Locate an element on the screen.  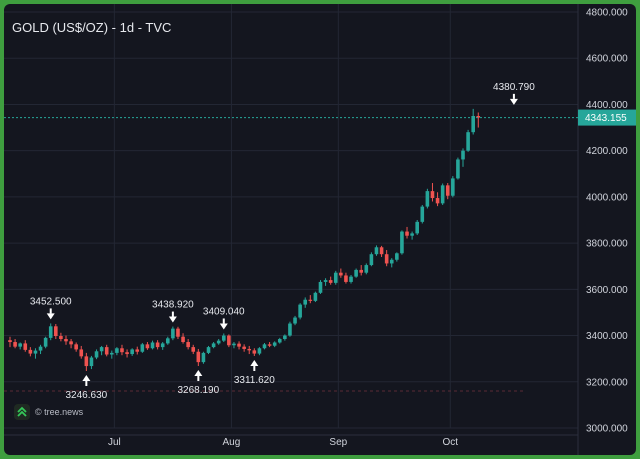
high-annotation: 3438.920 is located at coordinates (173, 311).